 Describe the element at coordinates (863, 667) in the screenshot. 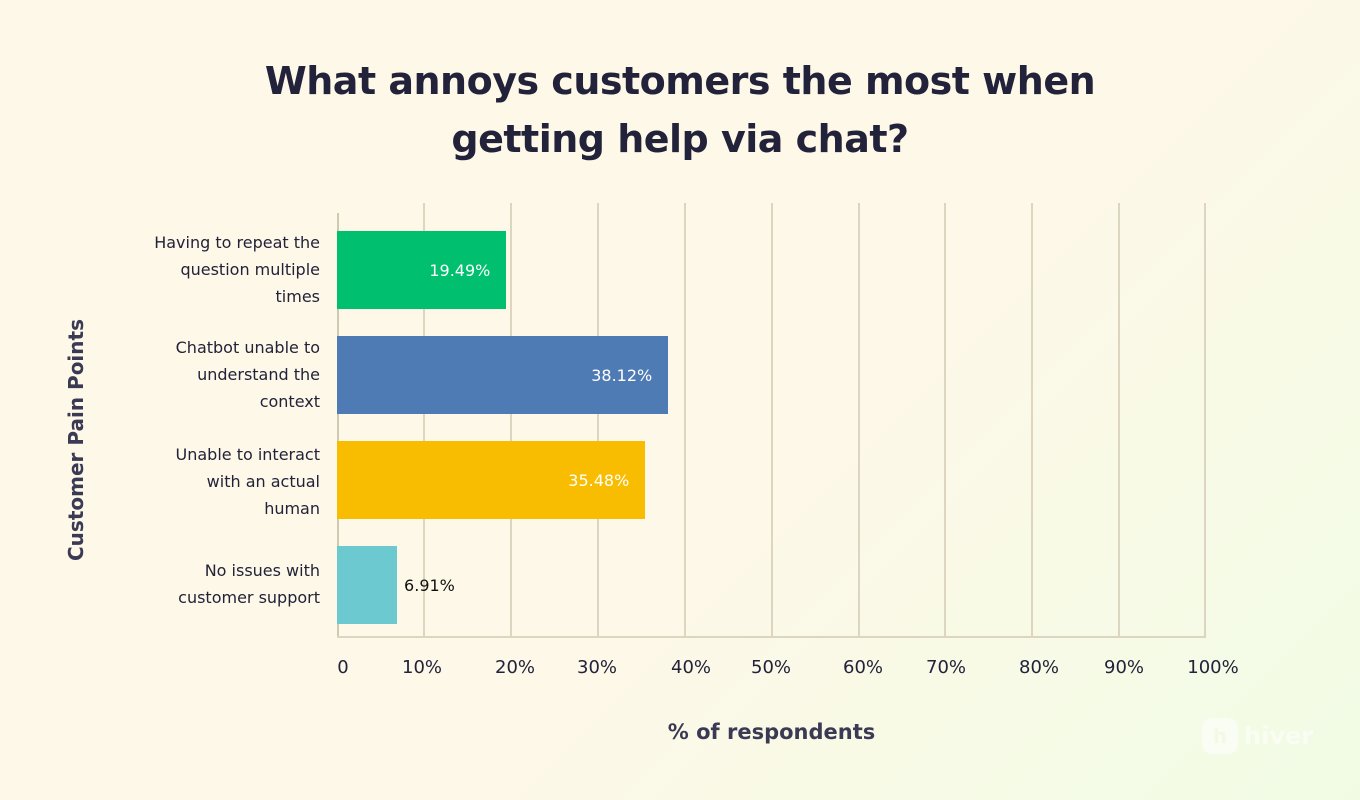

I see `x-tick: 60%` at that location.